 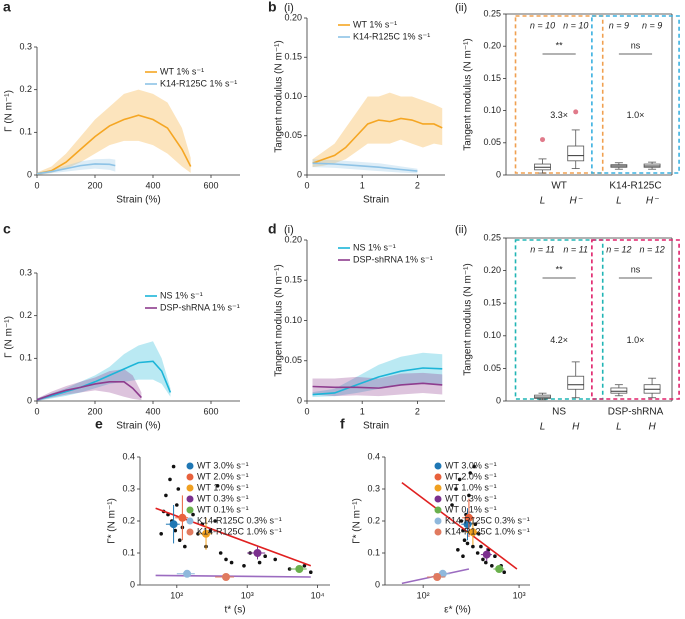 I want to click on legend-label: K14-R125C 0.3% s⁻¹, so click(x=487, y=520).